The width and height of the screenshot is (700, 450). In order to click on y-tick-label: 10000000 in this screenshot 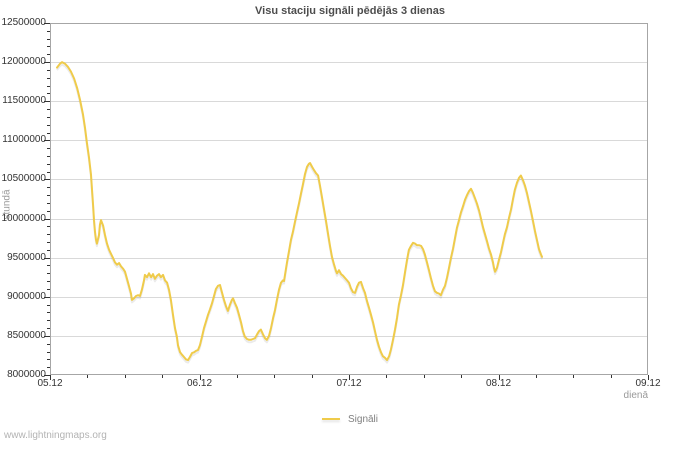, I will do `click(24, 218)`.